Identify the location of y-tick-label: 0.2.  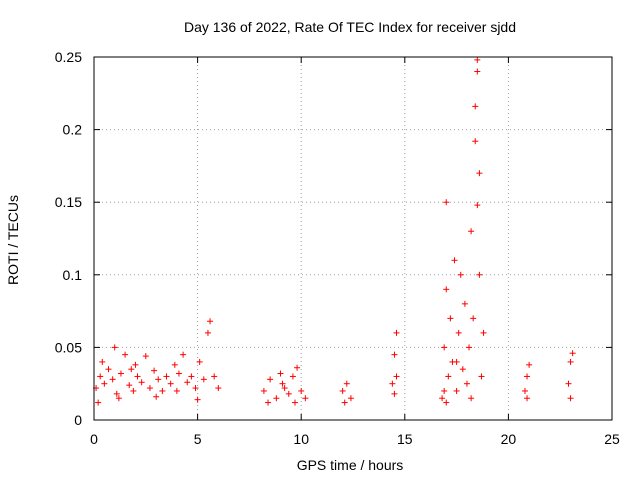
(73, 130).